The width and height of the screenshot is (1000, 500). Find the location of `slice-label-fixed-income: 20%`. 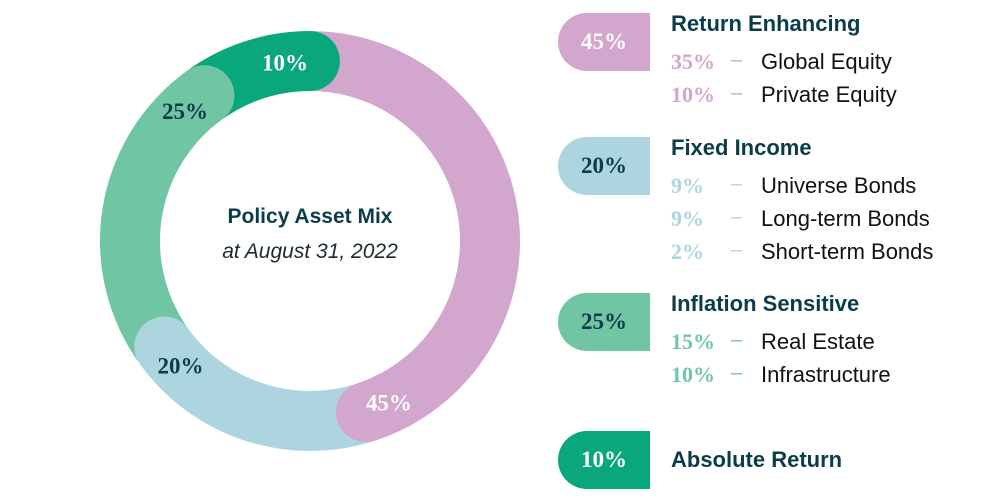

slice-label-fixed-income: 20% is located at coordinates (181, 366).